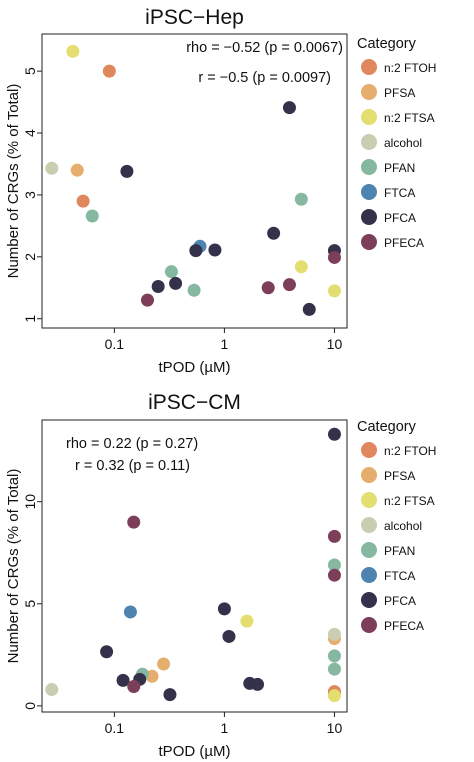 This screenshot has height=762, width=474. Describe the element at coordinates (132, 444) in the screenshot. I see `stat-annotation: rho = 0.22 (p = 0.27)` at that location.